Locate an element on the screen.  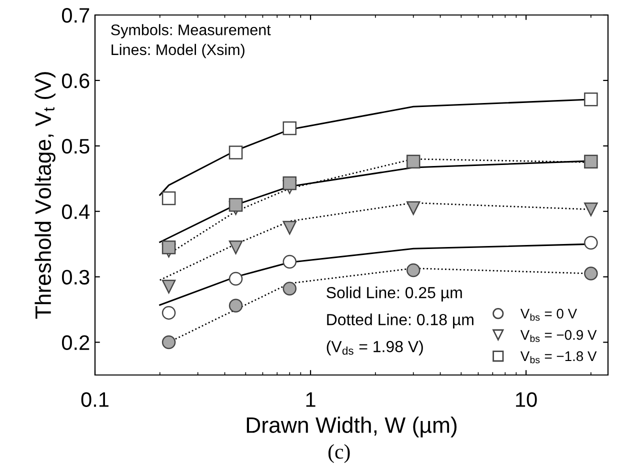
legend-label: V$_{bs}$ = 0 V is located at coordinates (549, 314).